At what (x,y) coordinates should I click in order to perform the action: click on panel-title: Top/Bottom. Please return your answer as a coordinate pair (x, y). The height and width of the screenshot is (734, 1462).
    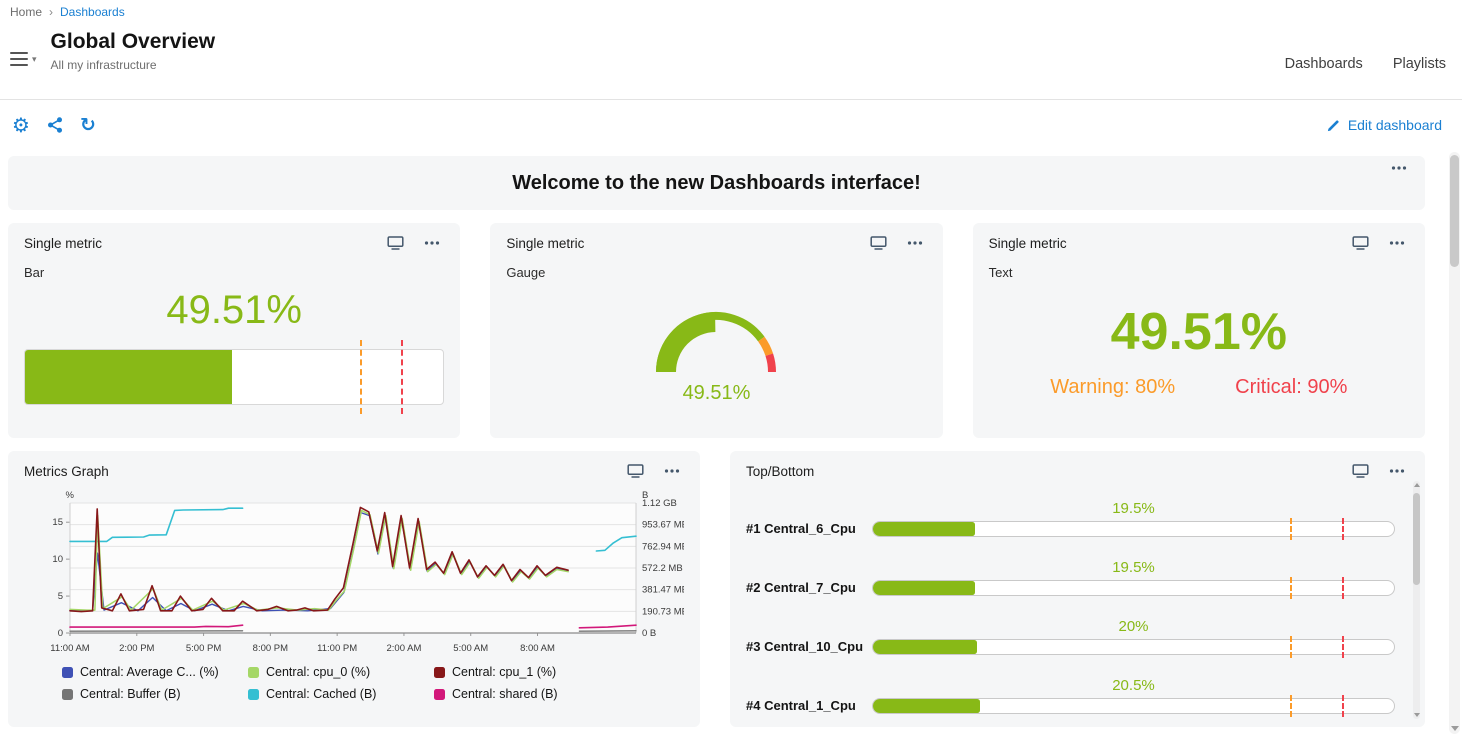
    Looking at the image, I should click on (780, 471).